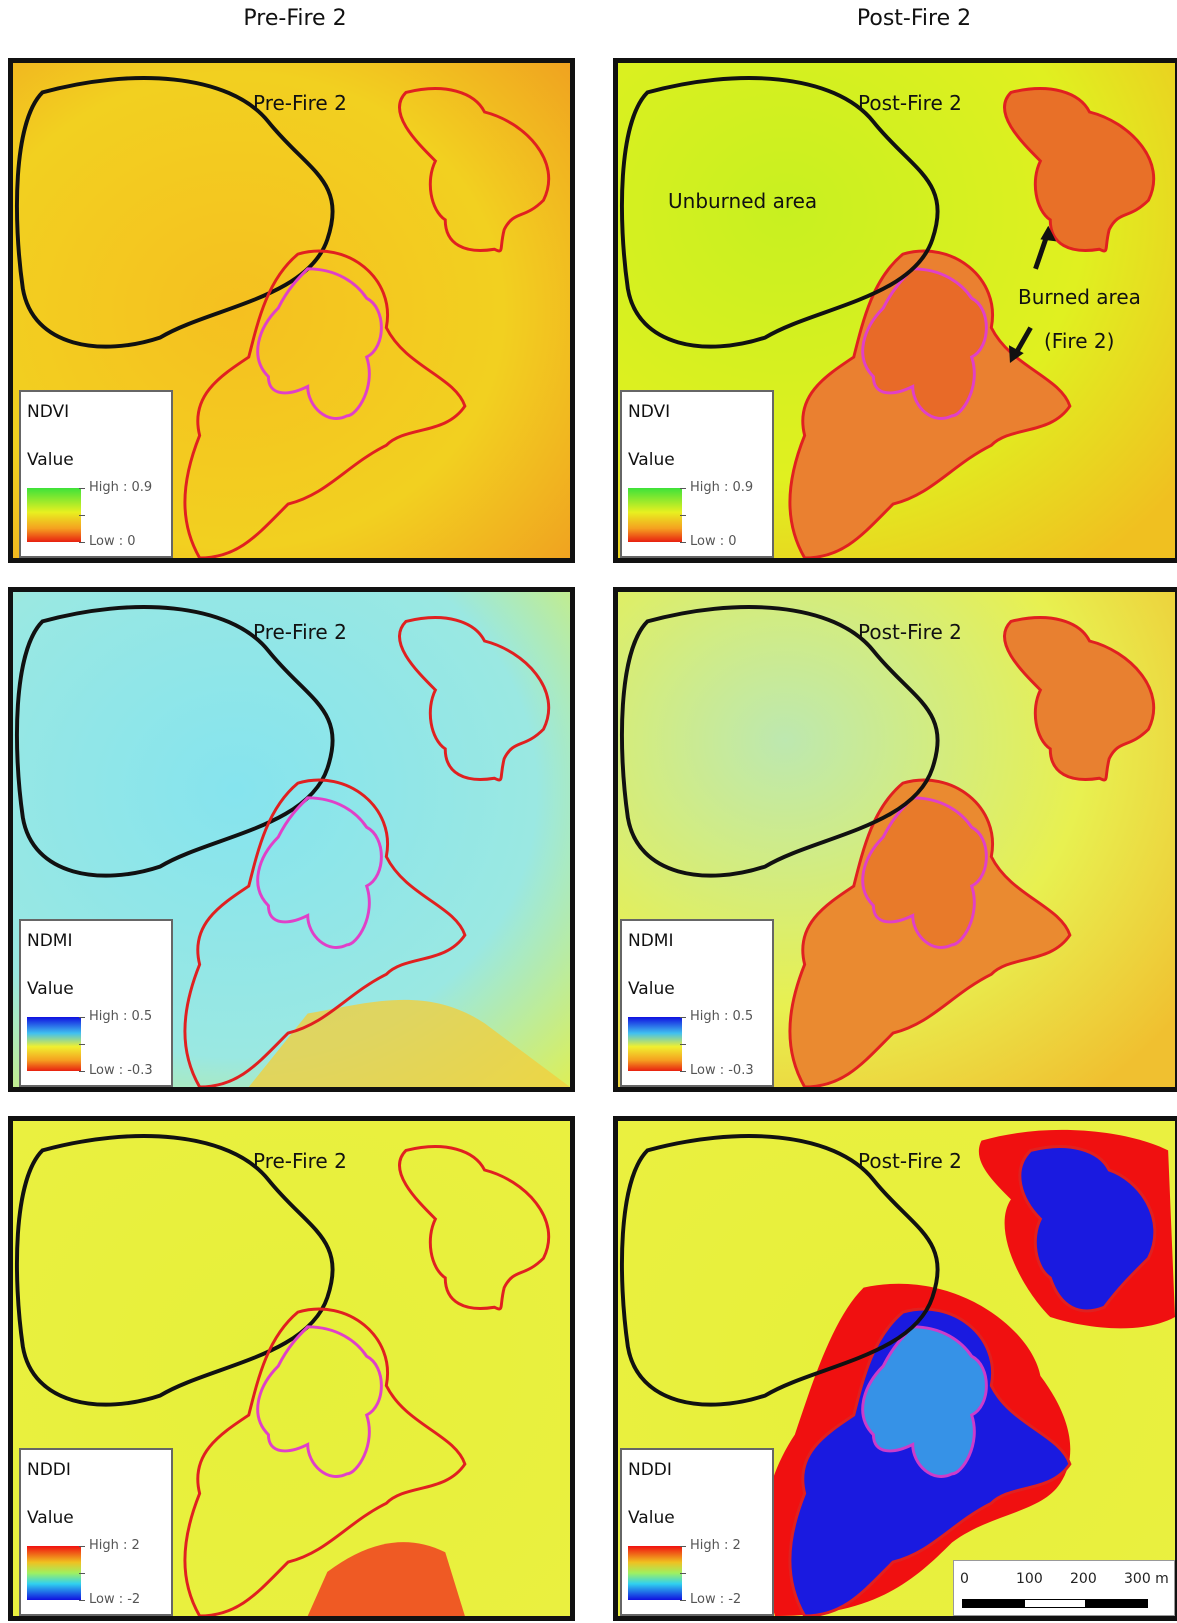 This screenshot has height=1623, width=1177. What do you see at coordinates (743, 201) in the screenshot?
I see `annotation-unburned: Unburned area` at bounding box center [743, 201].